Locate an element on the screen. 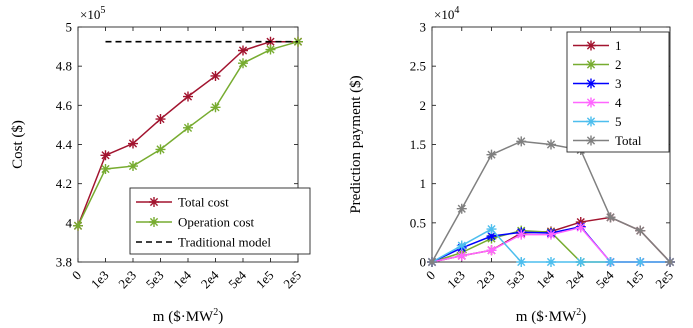 The height and width of the screenshot is (328, 693). y-tick-label: 4.8 is located at coordinates (64, 66).